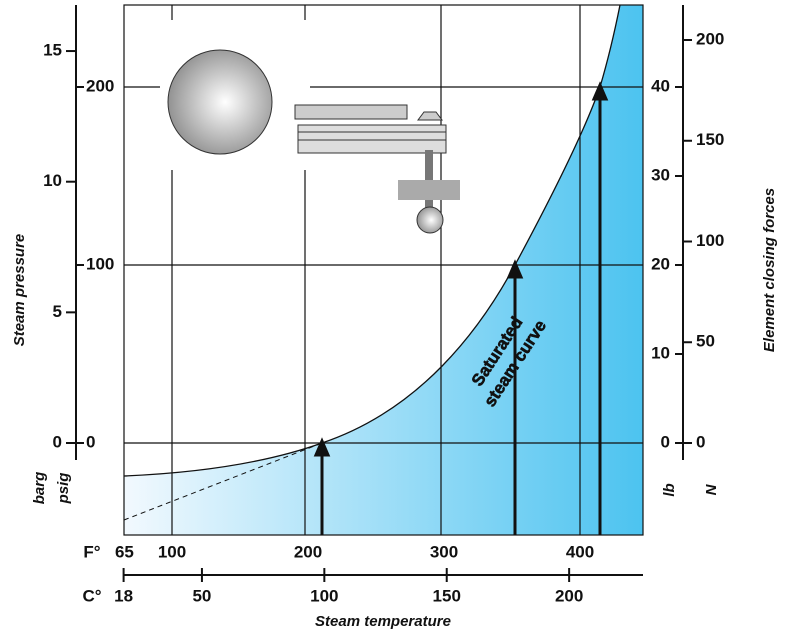 Image resolution: width=791 pixels, height=641 pixels. I want to click on force-label: Element closing forces, so click(769, 270).